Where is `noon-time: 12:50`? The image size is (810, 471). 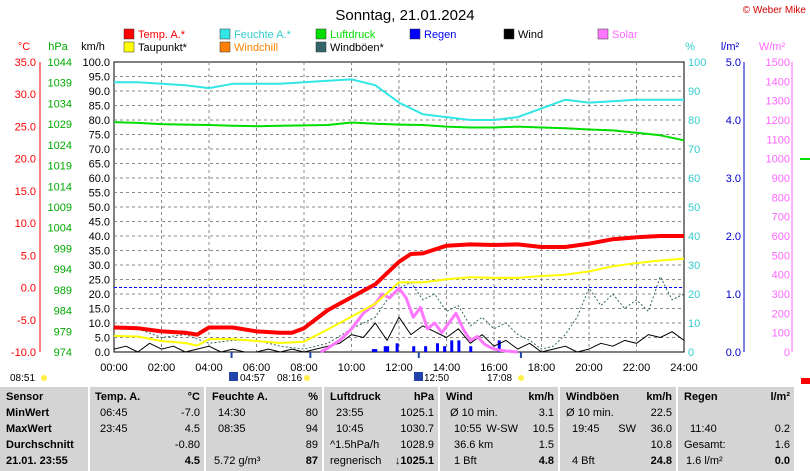
noon-time: 12:50 is located at coordinates (436, 378).